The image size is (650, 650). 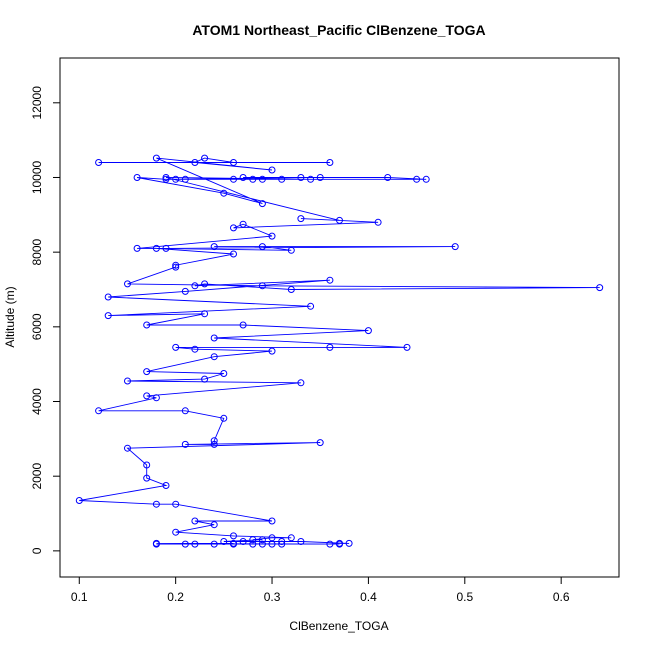 What do you see at coordinates (272, 597) in the screenshot?
I see `x-tick-label: 0.3` at bounding box center [272, 597].